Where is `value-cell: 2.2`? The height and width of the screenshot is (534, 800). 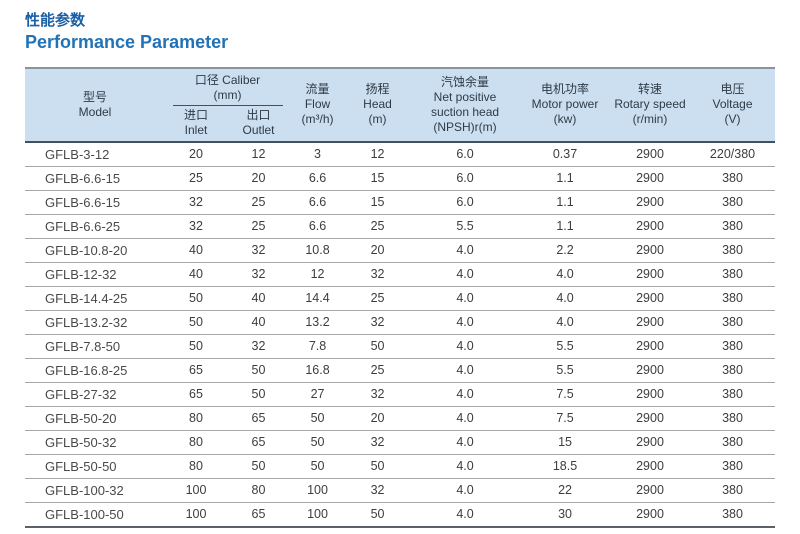
value-cell: 2.2 is located at coordinates (565, 250).